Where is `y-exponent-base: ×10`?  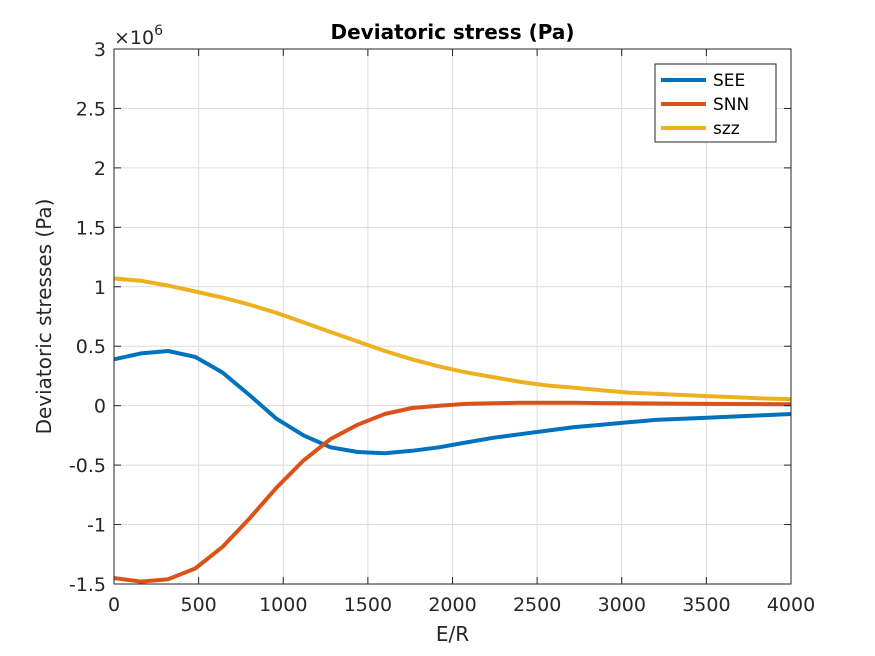 y-exponent-base: ×10 is located at coordinates (134, 38).